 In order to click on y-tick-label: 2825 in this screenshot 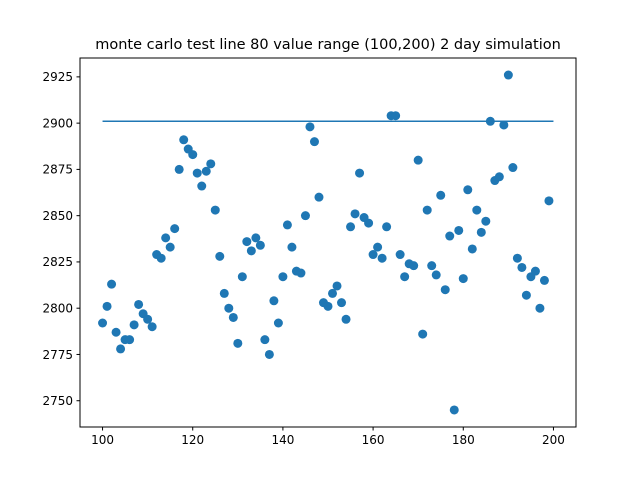, I will do `click(57, 262)`.